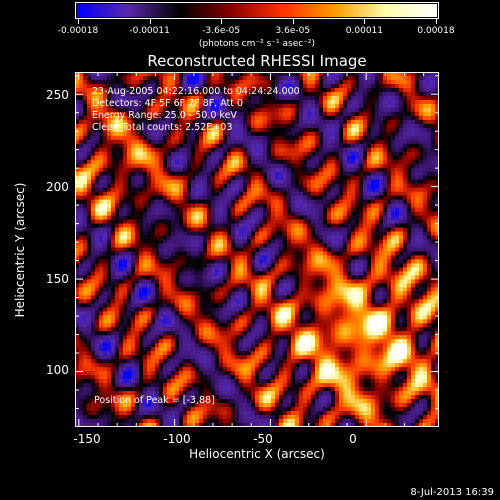  What do you see at coordinates (263, 439) in the screenshot?
I see `x-tick-label: -50` at bounding box center [263, 439].